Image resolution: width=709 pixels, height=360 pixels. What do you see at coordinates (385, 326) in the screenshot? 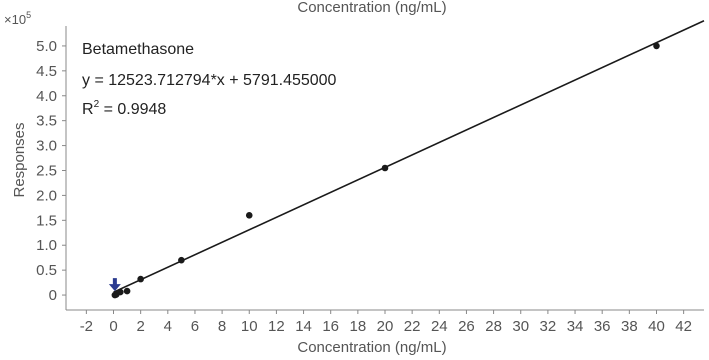
I see `x-tick-label: 20` at bounding box center [385, 326].